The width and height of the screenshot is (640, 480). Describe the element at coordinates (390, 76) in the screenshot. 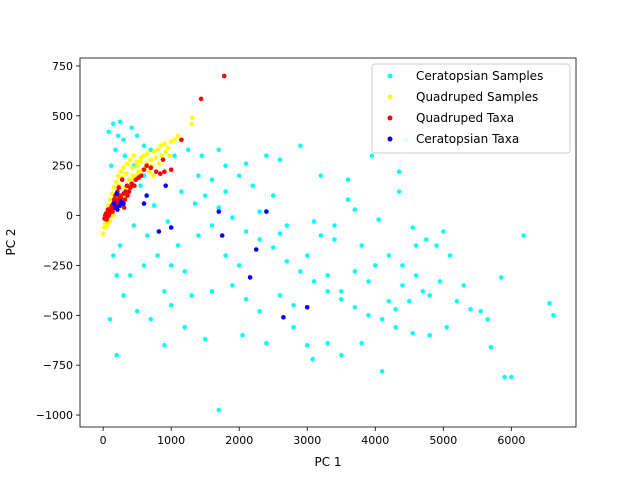

I see `legend-marker` at that location.